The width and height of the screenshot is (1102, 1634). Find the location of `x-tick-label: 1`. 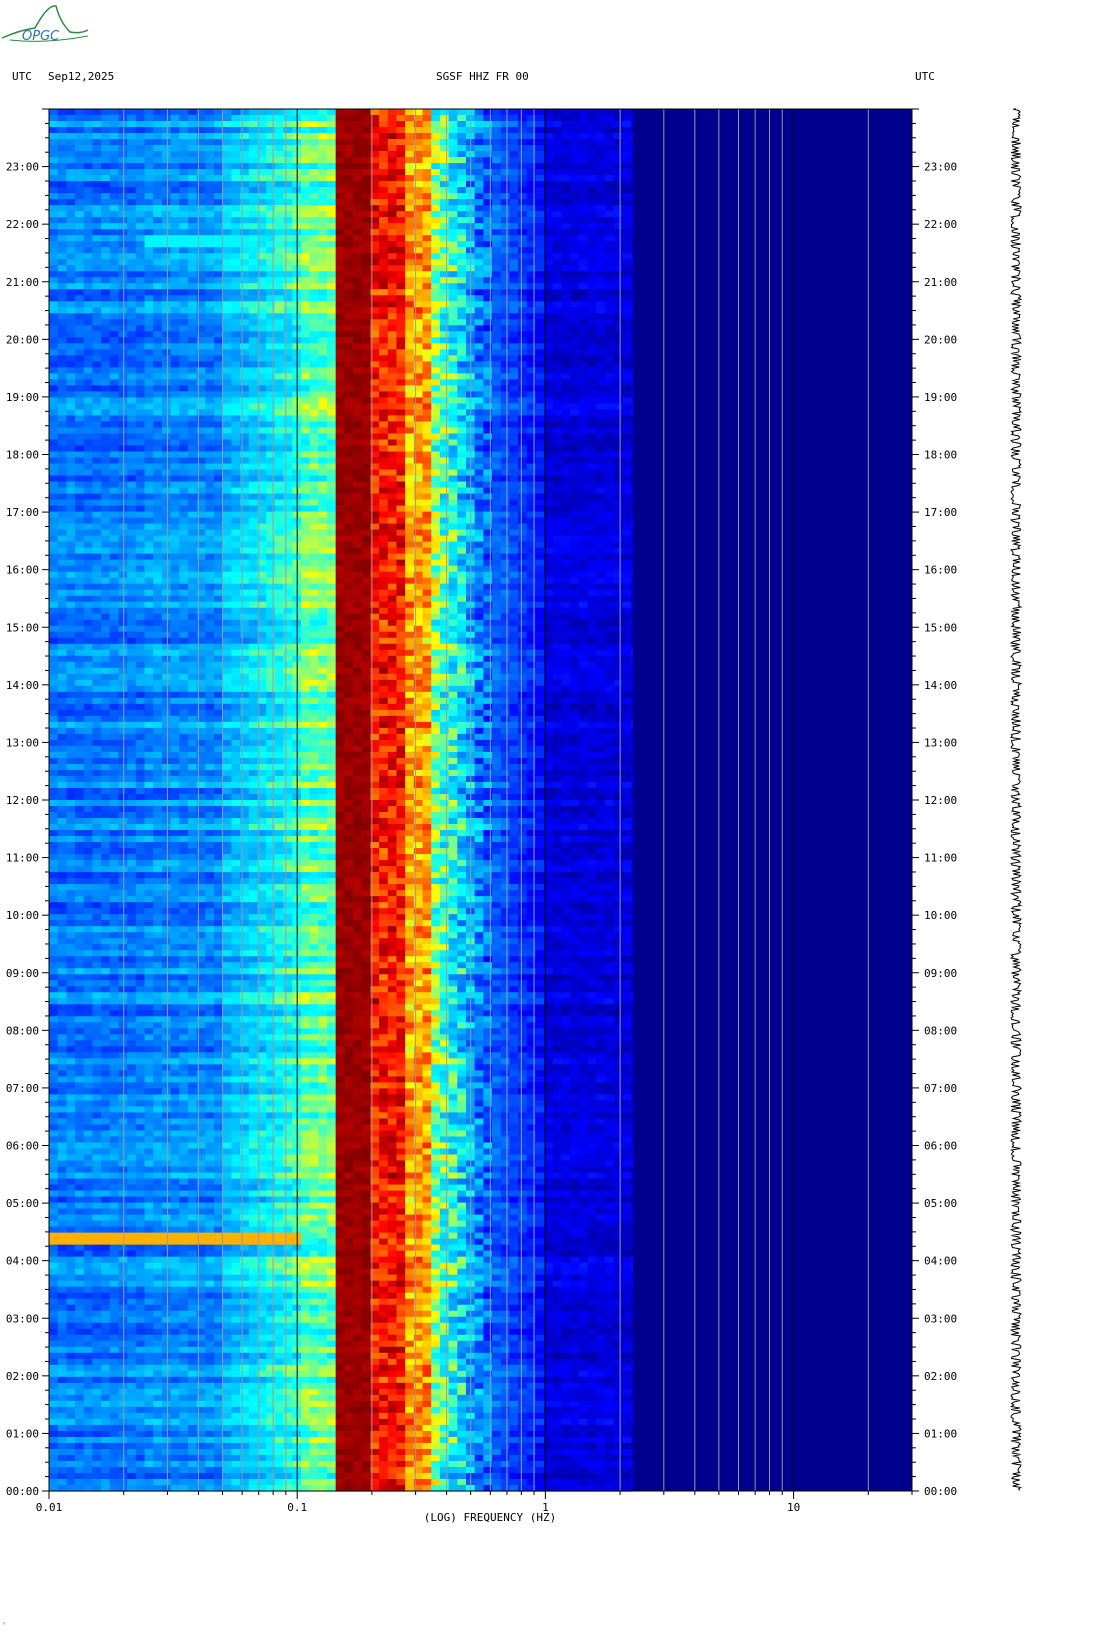

x-tick-label: 1 is located at coordinates (545, 1507).